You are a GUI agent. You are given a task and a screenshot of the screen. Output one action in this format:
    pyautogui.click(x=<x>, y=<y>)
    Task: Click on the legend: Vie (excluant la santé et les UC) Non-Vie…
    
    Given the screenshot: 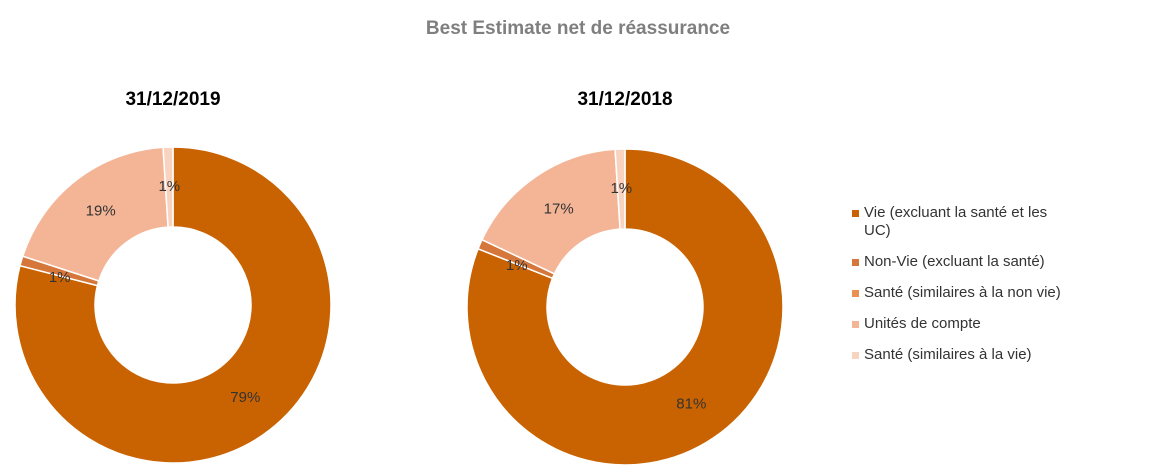 What is the action you would take?
    pyautogui.click(x=1002, y=290)
    